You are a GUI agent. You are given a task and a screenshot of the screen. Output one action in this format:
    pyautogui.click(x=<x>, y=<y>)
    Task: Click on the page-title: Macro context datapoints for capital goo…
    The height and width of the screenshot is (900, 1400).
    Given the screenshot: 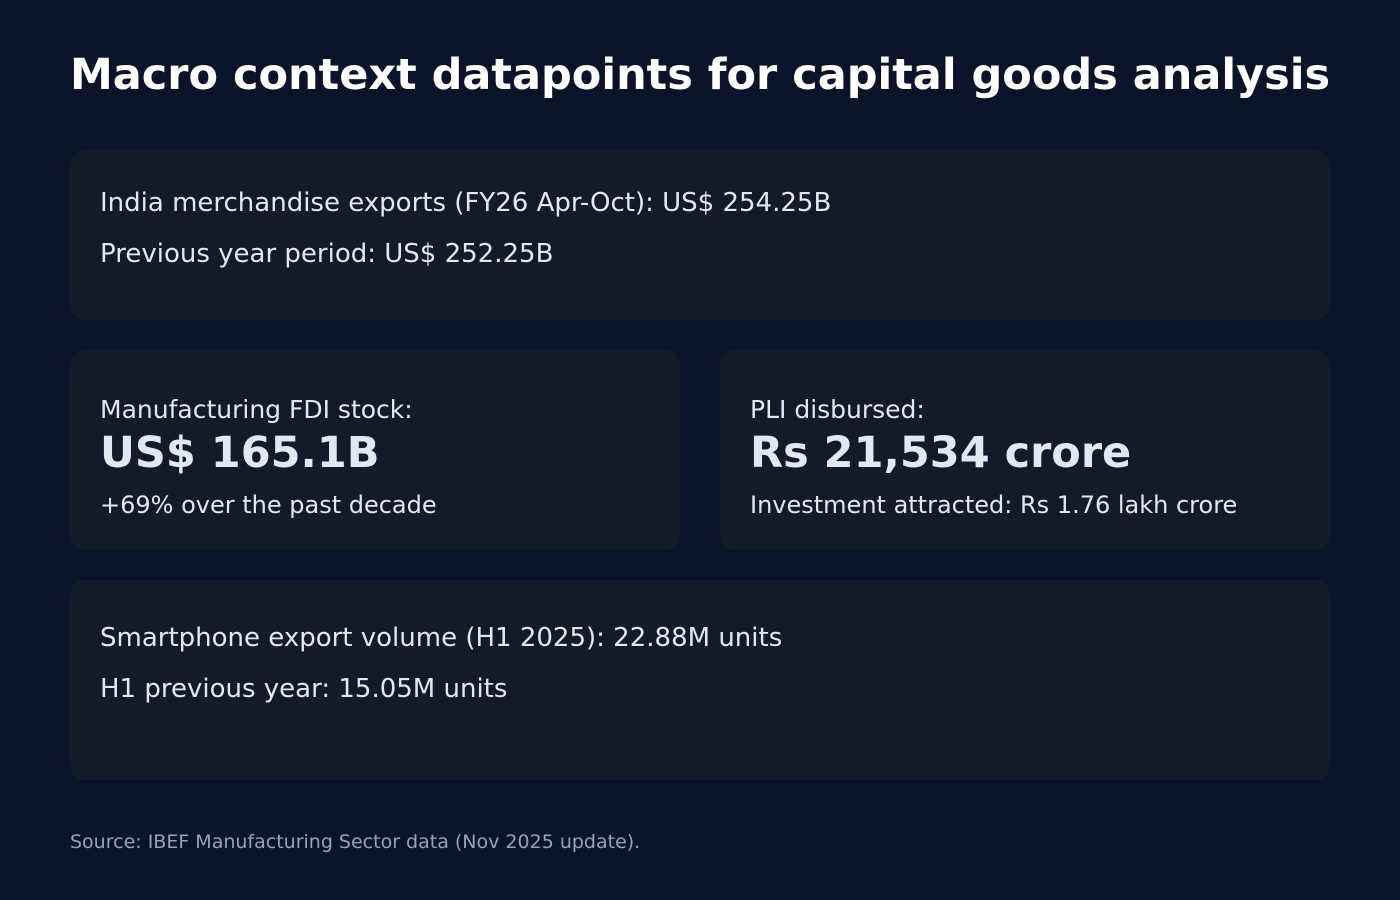 What is the action you would take?
    pyautogui.click(x=700, y=75)
    